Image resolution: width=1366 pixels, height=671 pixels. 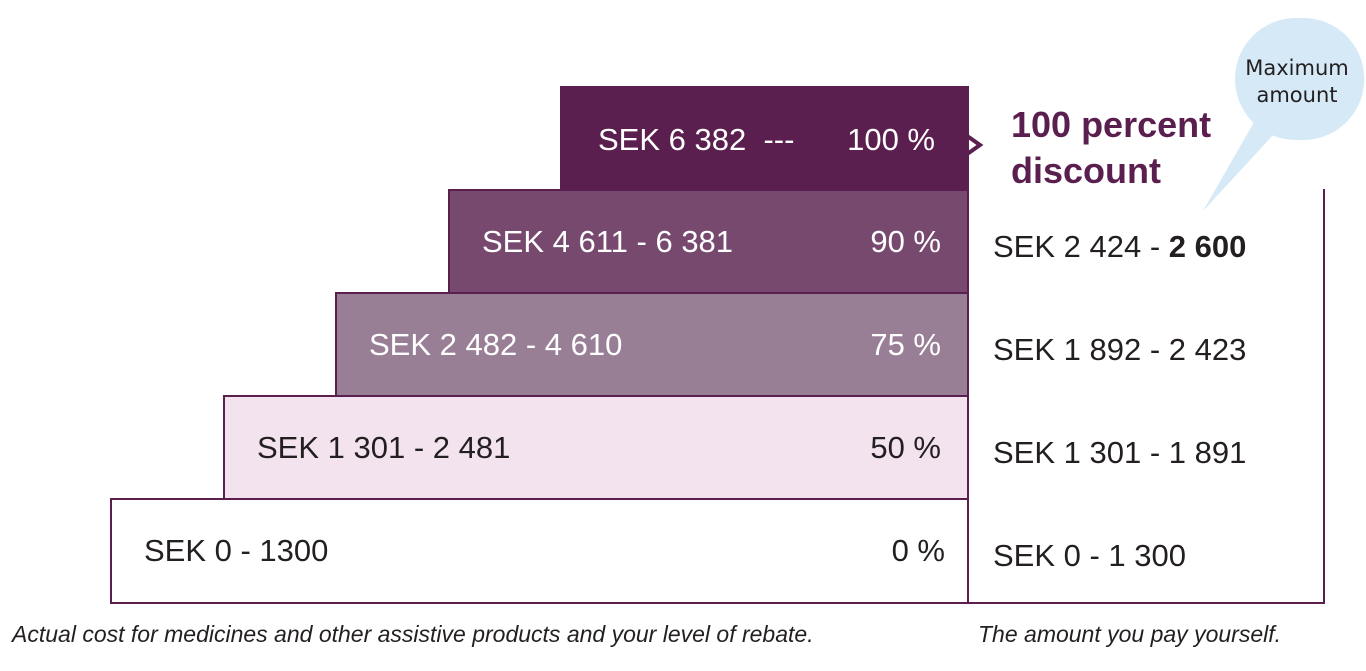 What do you see at coordinates (652, 344) in the screenshot?
I see `tier-75-percent: SEK 2 482 - 4 610 75 %` at bounding box center [652, 344].